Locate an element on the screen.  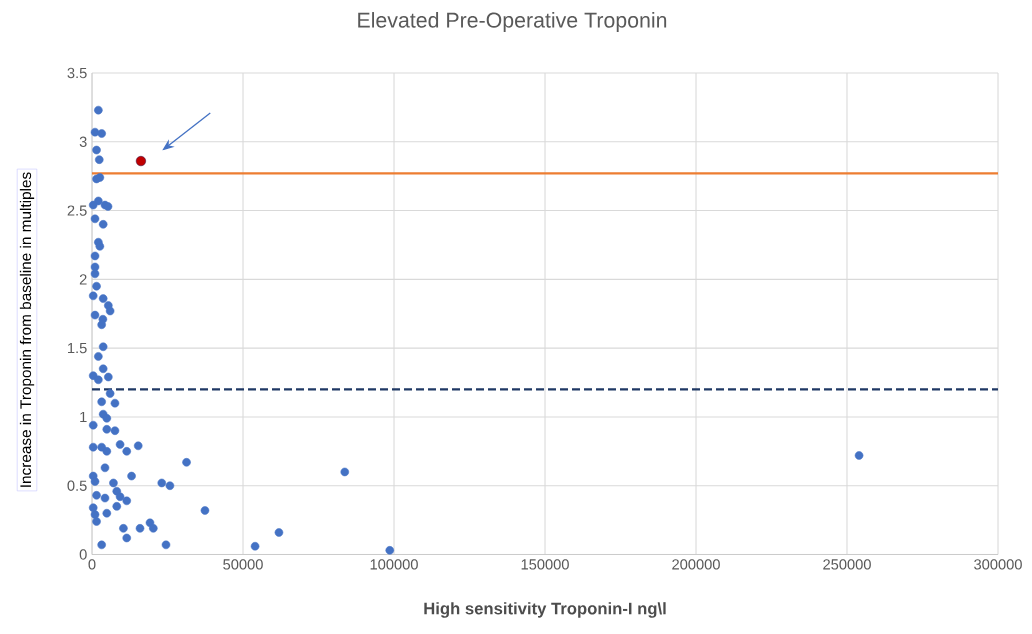
x-tick-label: 250000 is located at coordinates (847, 564).